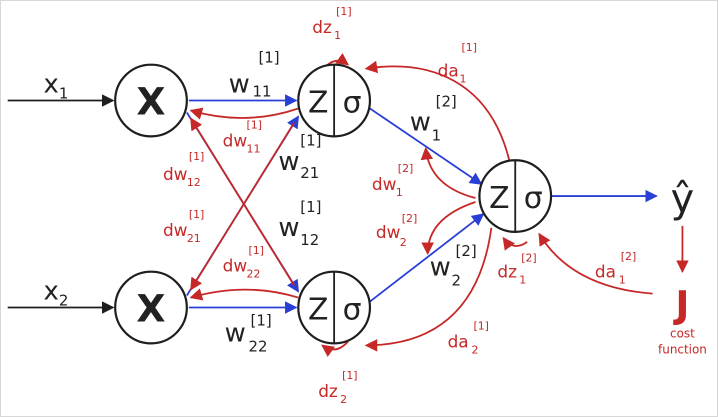 The width and height of the screenshot is (718, 417). I want to click on multiply-node-2: X, so click(151, 307).